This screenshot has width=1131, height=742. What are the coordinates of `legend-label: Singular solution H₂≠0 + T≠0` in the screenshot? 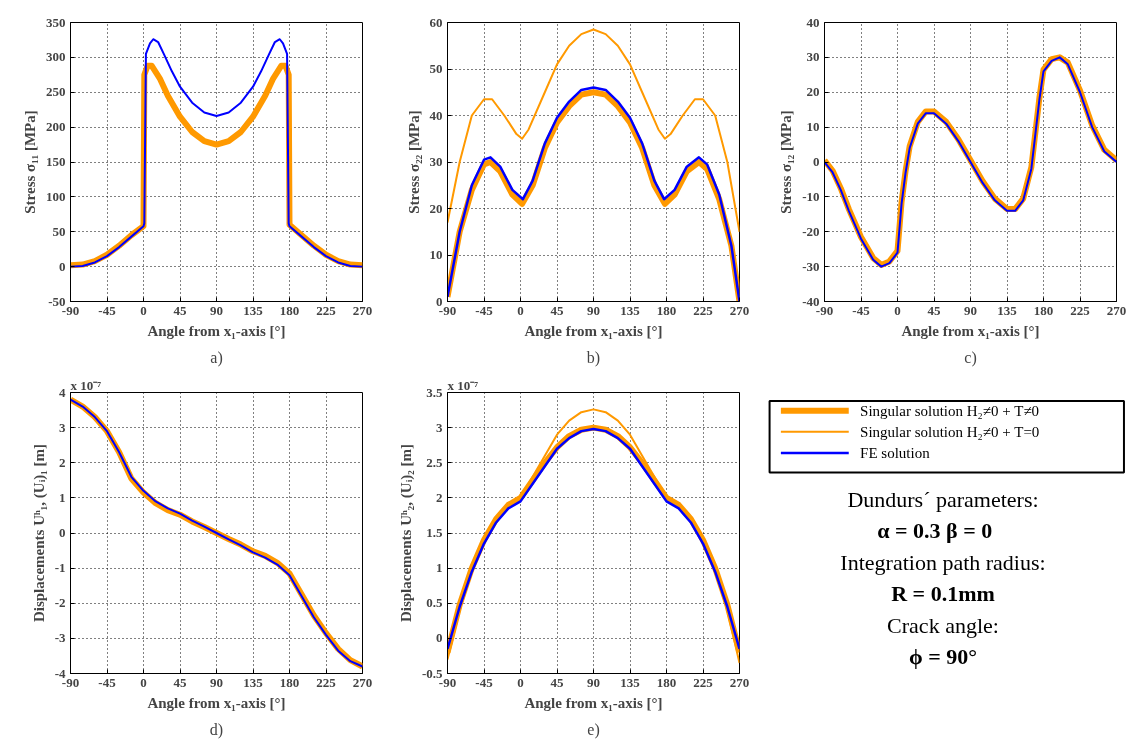 It's located at (950, 410).